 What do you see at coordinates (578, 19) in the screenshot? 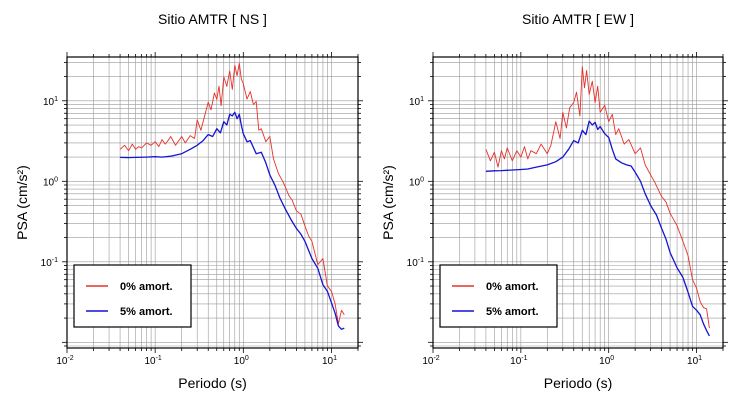
I see `chart-title: Sitio AMTR [ EW ]` at bounding box center [578, 19].